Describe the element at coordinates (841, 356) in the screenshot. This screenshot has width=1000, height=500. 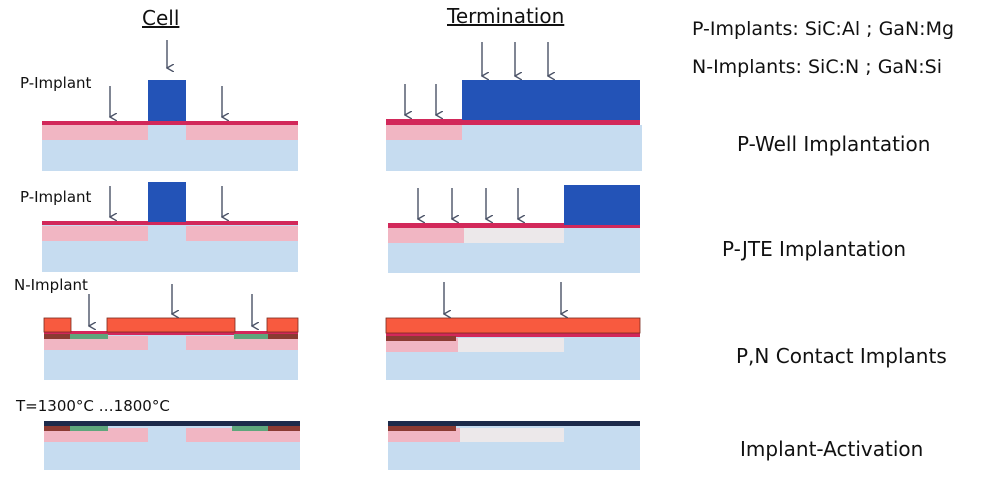
I see `step-label-contacts: P,N Contact Implants` at that location.